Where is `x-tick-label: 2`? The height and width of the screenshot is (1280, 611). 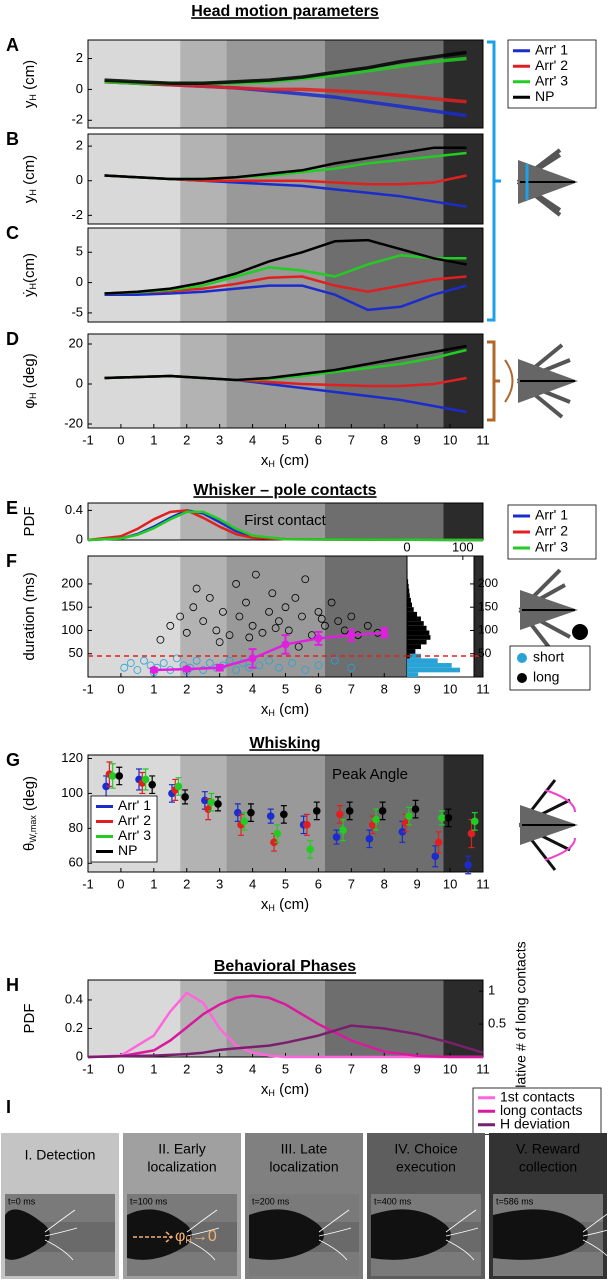
x-tick-label: 2 is located at coordinates (186, 1068).